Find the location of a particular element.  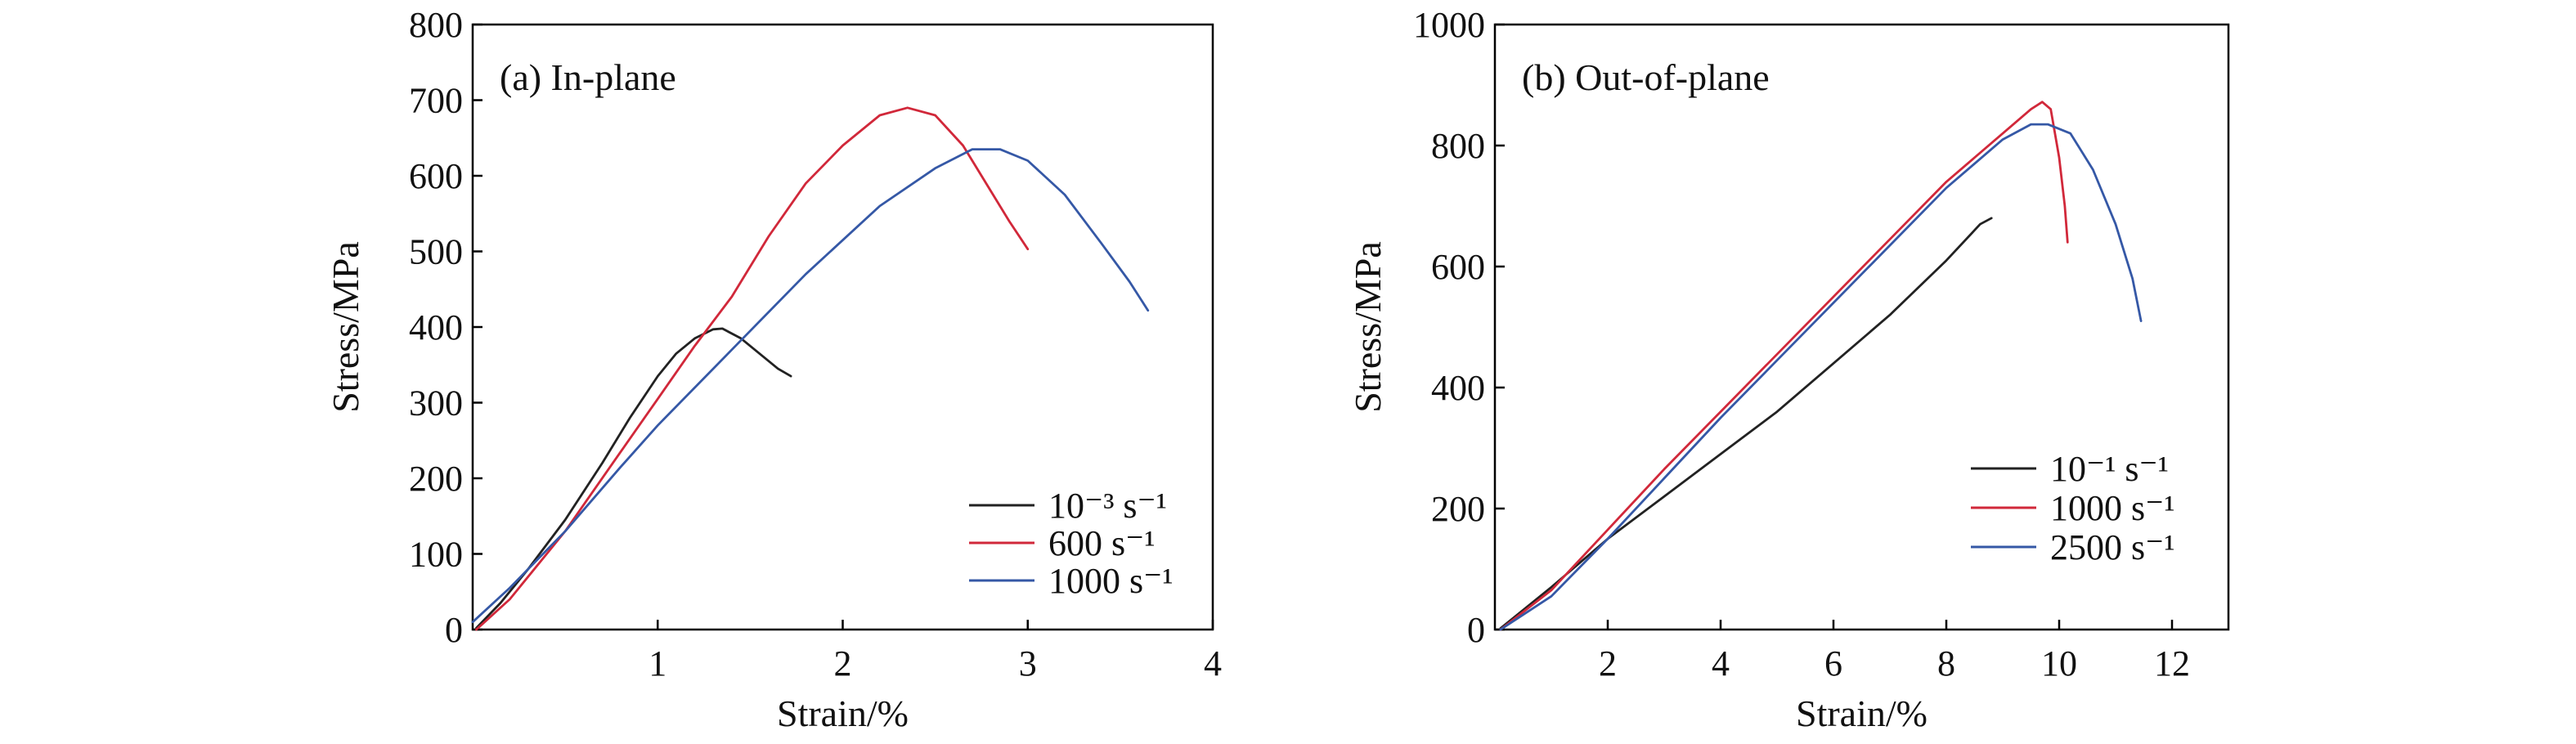

y-tick-label: 1000 is located at coordinates (1449, 25).